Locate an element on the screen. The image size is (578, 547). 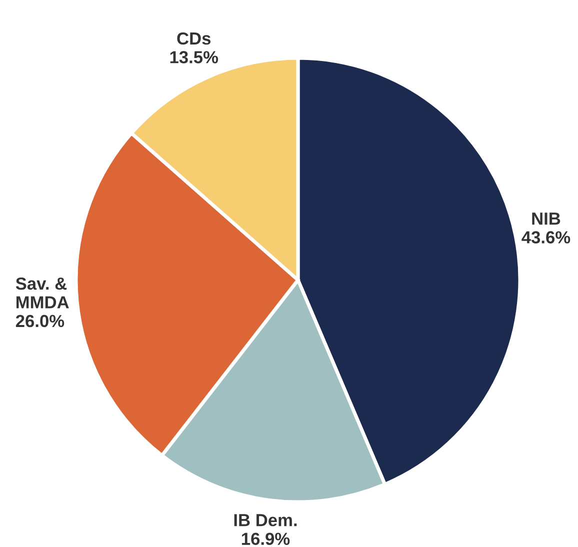
slice-label: Sav. & MMDA is located at coordinates (42, 292).